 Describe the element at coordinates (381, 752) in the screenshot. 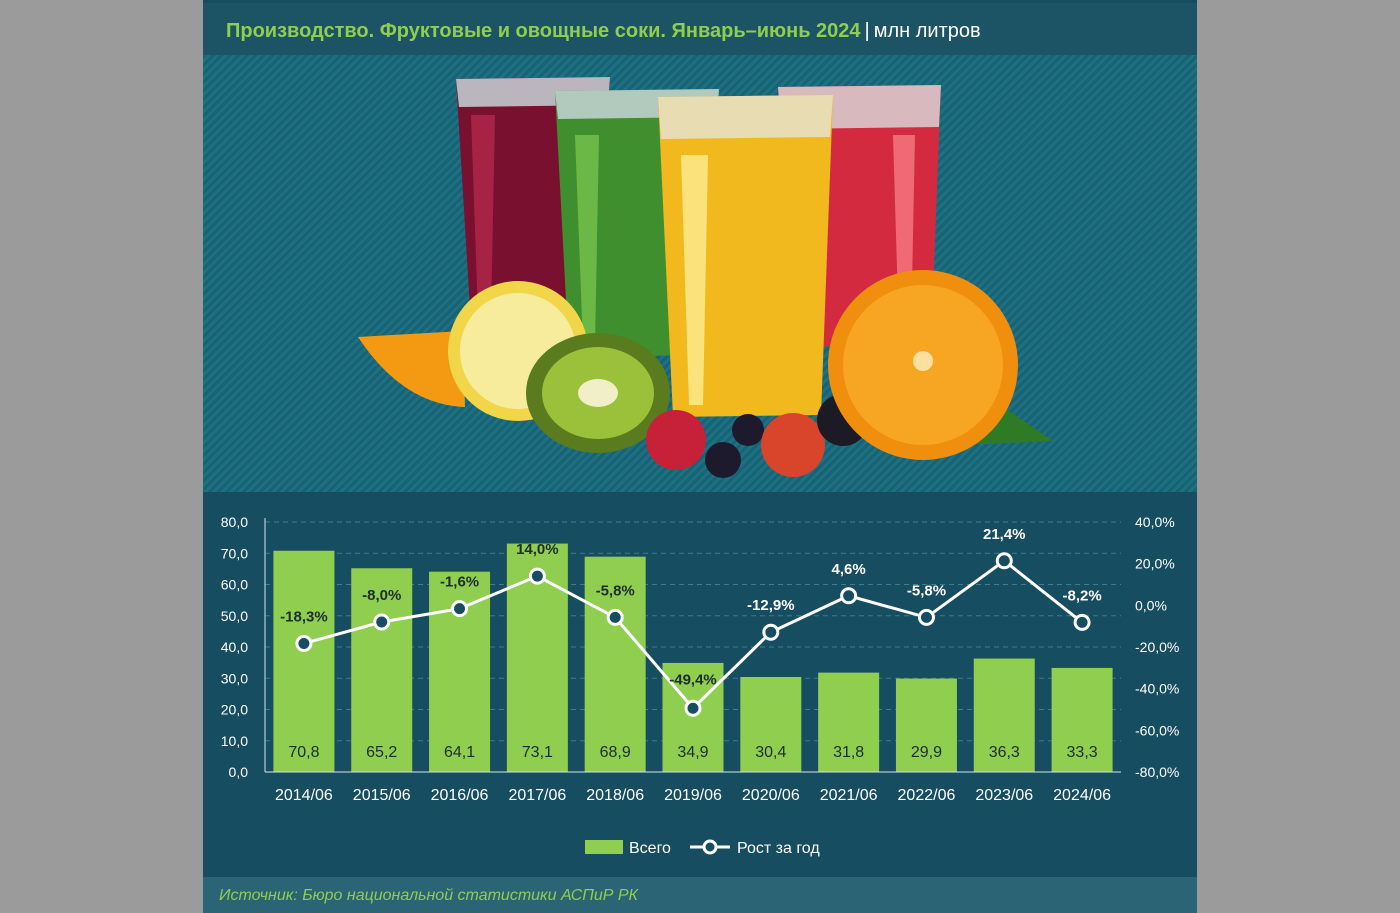

I see `bar-value-label: 65,2` at that location.